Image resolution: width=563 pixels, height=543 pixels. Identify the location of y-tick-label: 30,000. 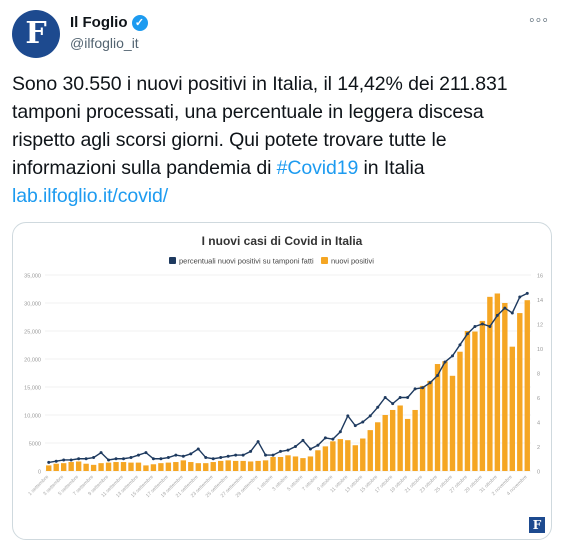
(32, 305).